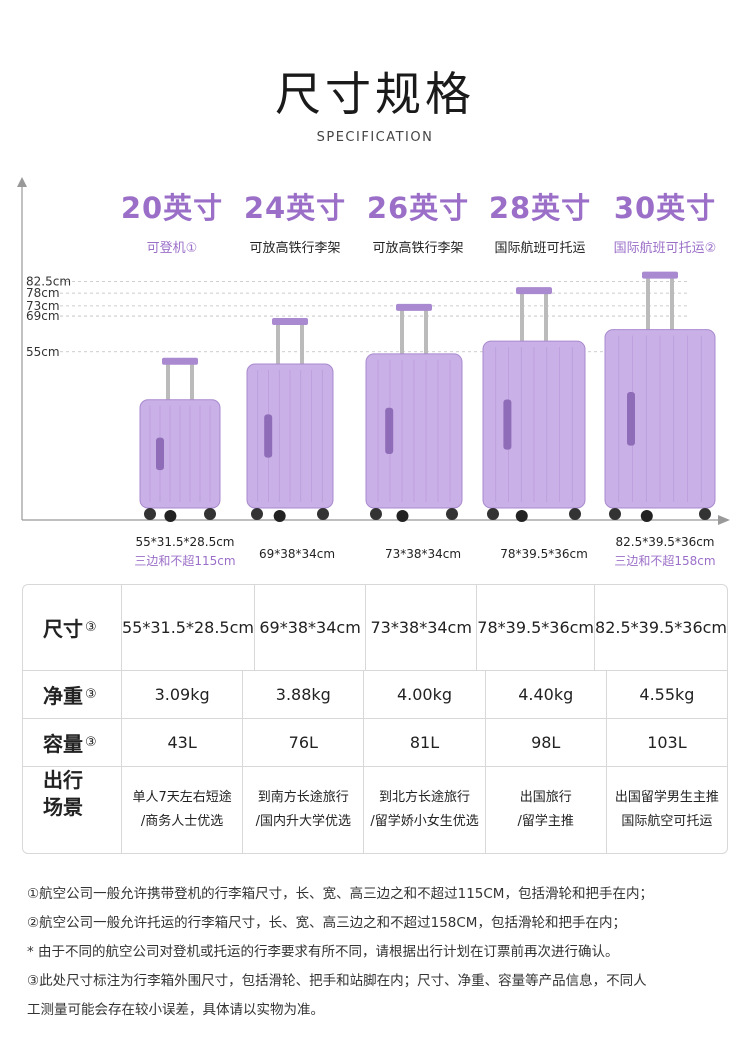  I want to click on row-header: 净重 ③, so click(72, 694).